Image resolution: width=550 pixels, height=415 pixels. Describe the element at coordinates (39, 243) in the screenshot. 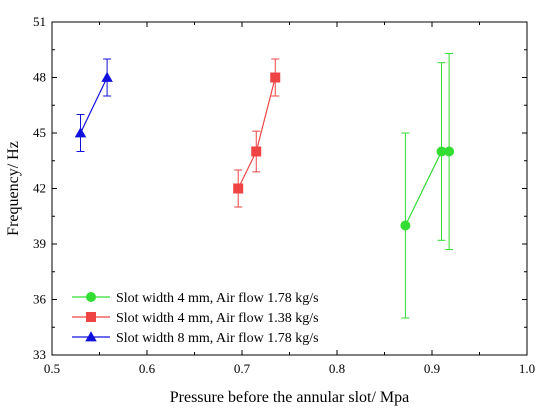

I see `y-tick-label: 39` at that location.